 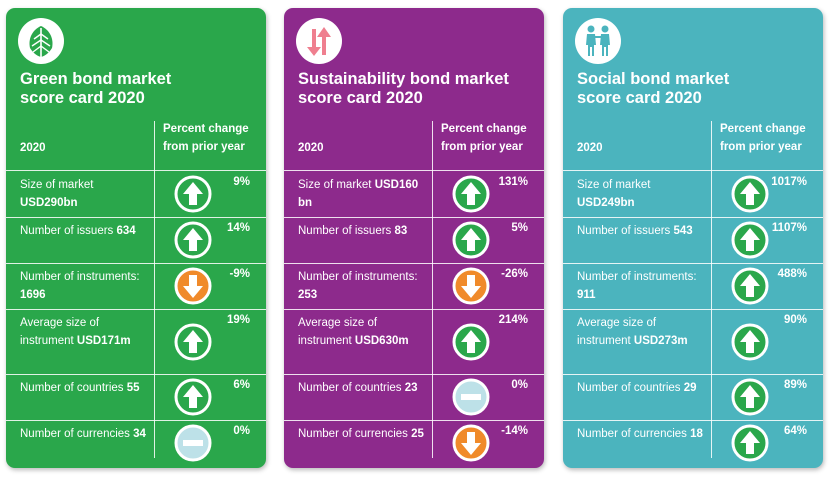 I want to click on metric-label: Number of countries 23, so click(x=363, y=388).